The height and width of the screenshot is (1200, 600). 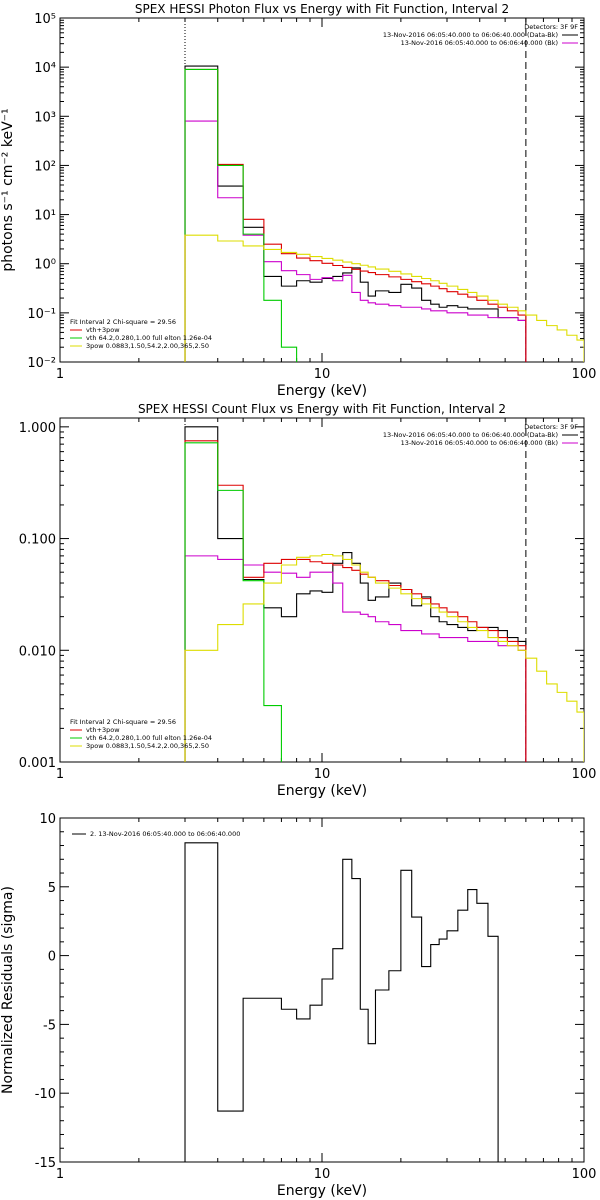 I want to click on series-residuals-line, so click(x=341, y=1002).